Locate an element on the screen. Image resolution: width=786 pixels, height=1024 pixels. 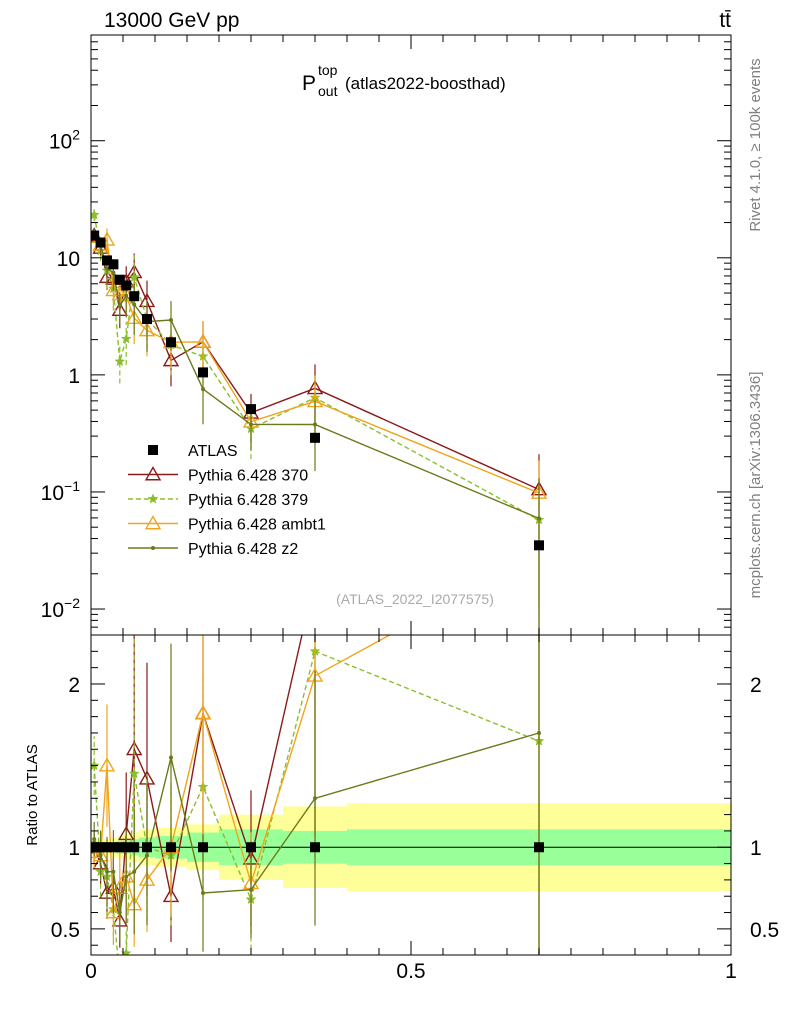
main-y-tick-exponent: −1 is located at coordinates (72, 486).